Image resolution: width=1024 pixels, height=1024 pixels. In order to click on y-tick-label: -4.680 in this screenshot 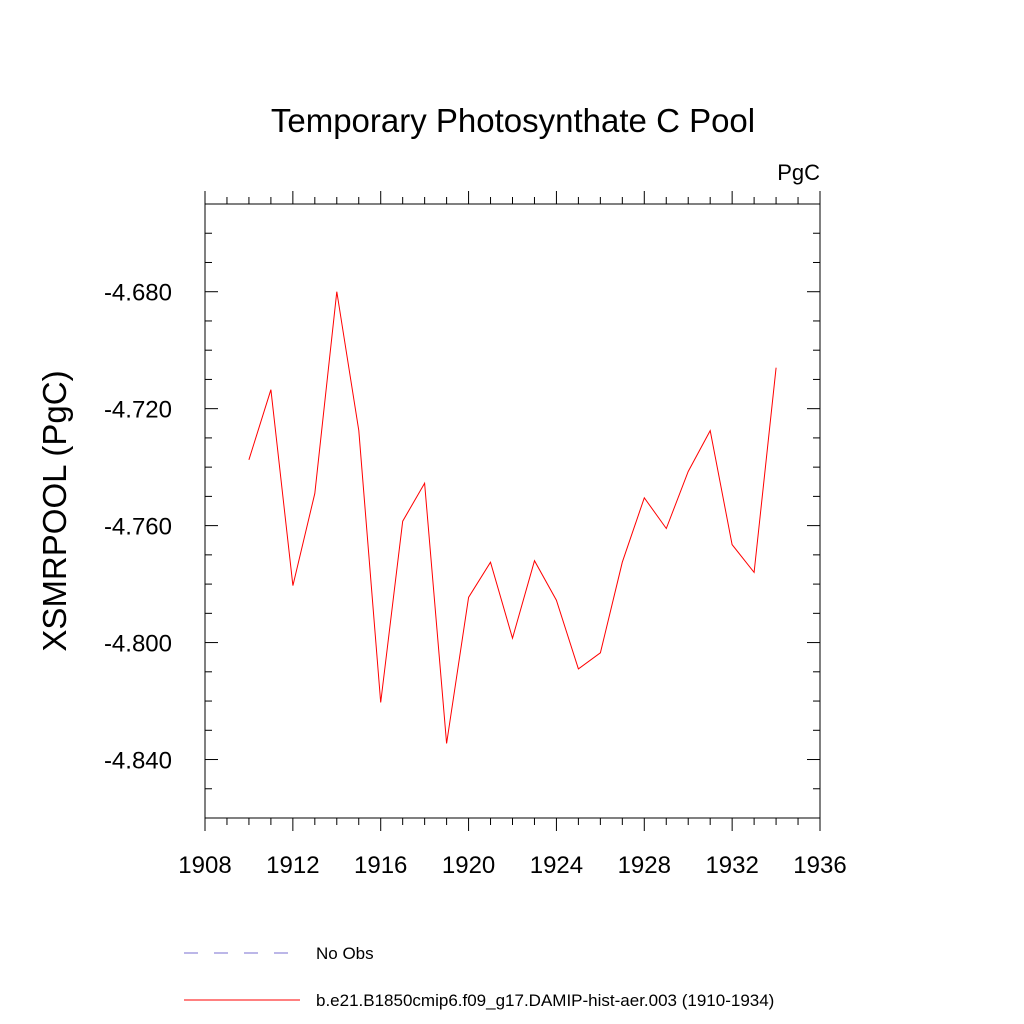, I will do `click(138, 293)`.